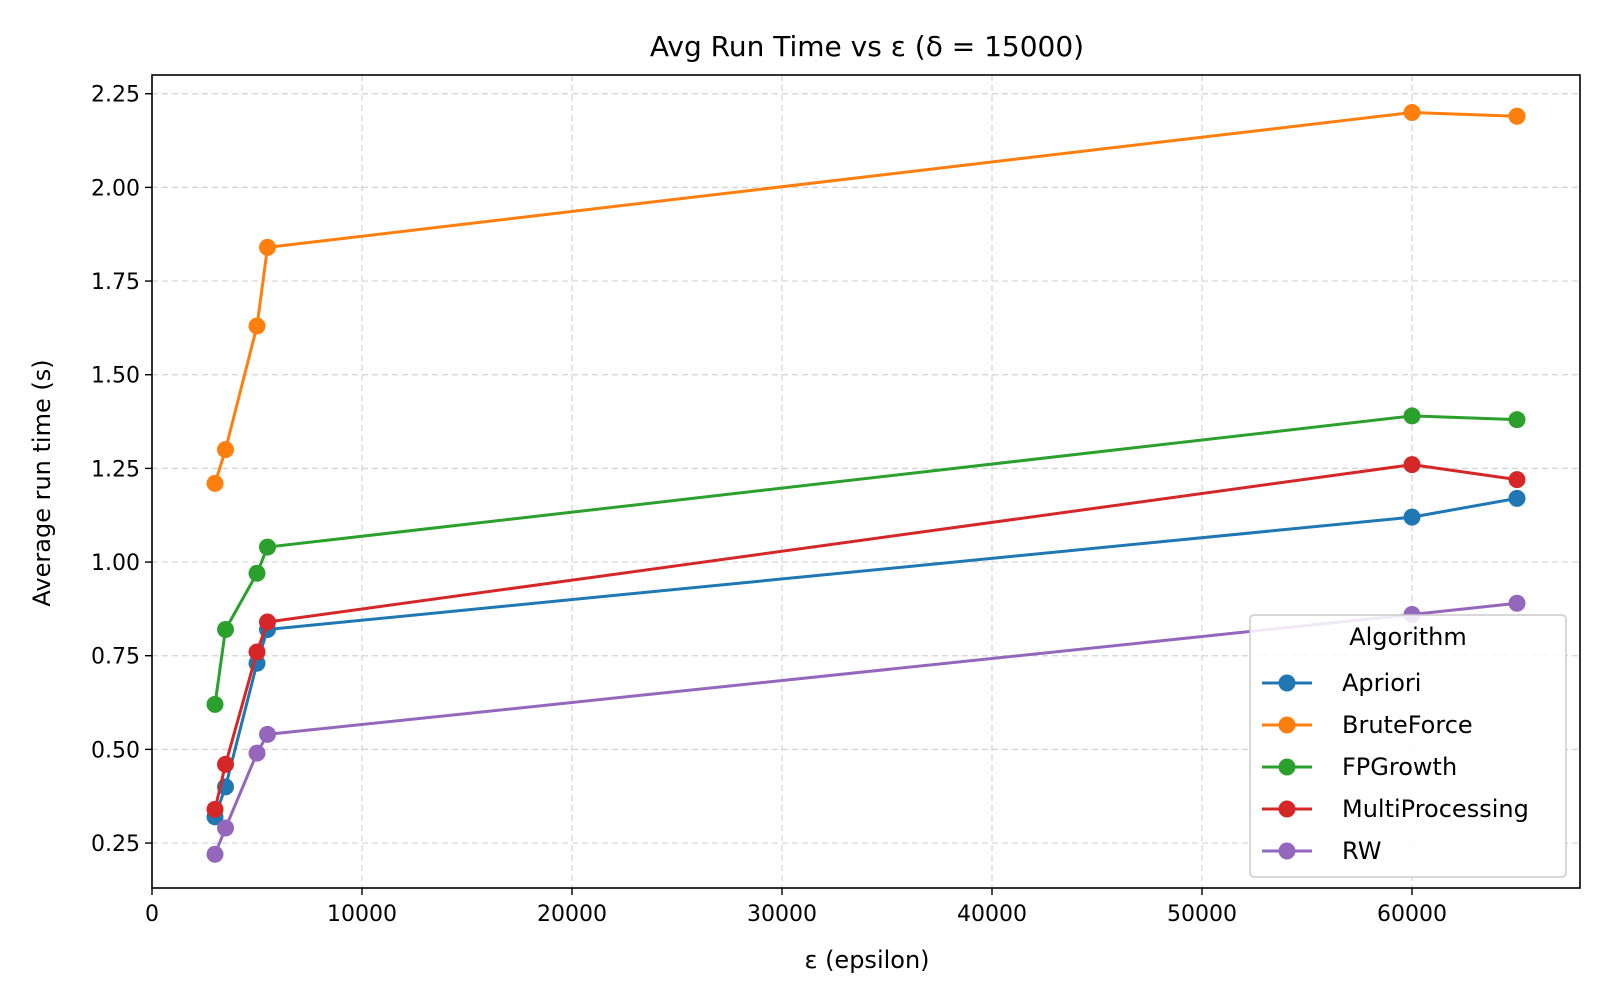  What do you see at coordinates (1321, 851) in the screenshot?
I see `legend-item-rw: RW` at bounding box center [1321, 851].